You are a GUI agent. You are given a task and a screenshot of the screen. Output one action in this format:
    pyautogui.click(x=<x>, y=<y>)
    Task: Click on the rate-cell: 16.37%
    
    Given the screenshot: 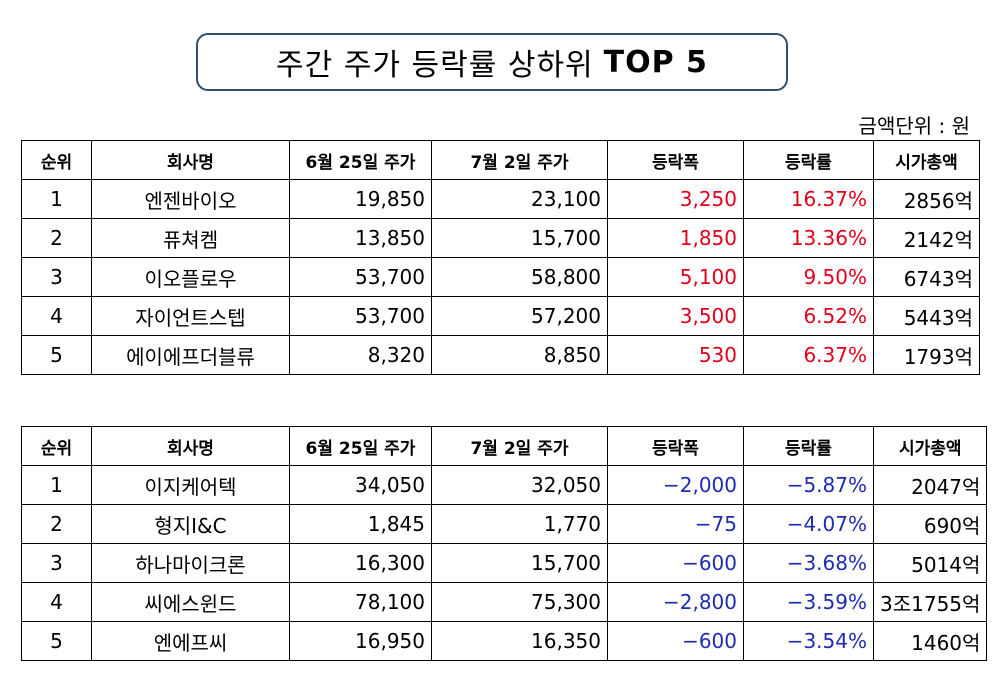 What is the action you would take?
    pyautogui.click(x=808, y=199)
    